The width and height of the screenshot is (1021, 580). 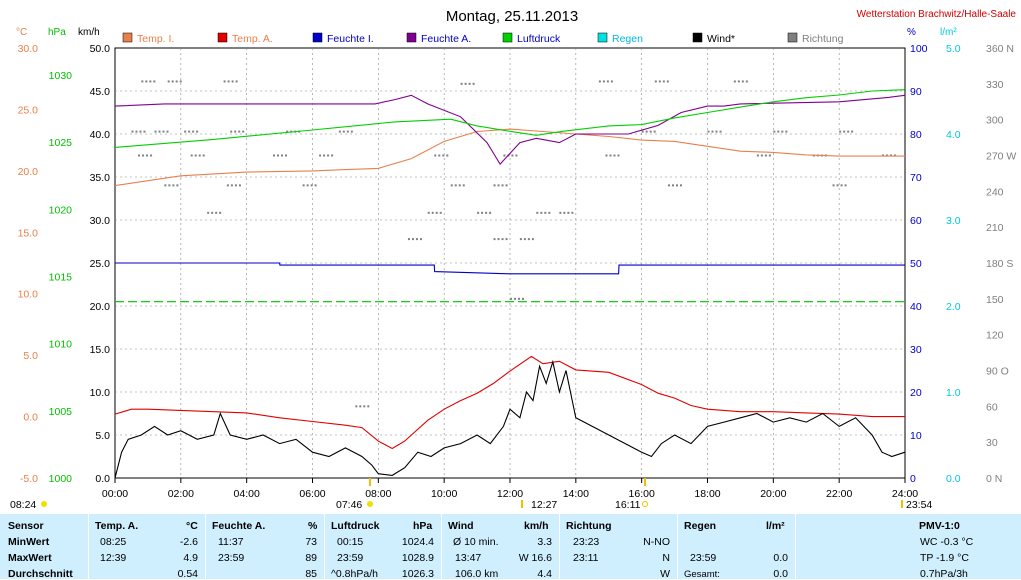 I want to click on temp-tick: 10.0, so click(x=28, y=295).